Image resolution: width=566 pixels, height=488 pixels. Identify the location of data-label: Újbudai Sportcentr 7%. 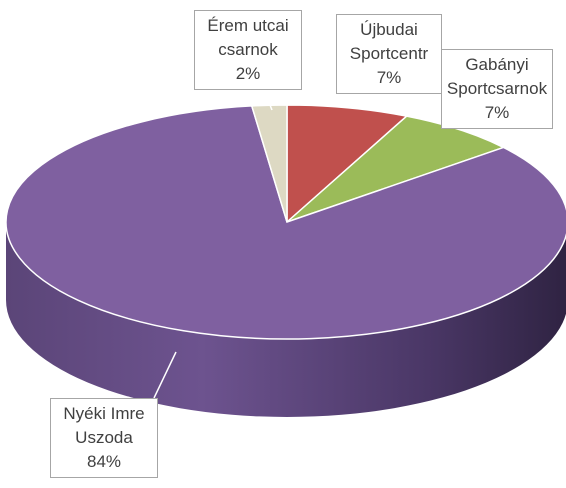
(389, 54).